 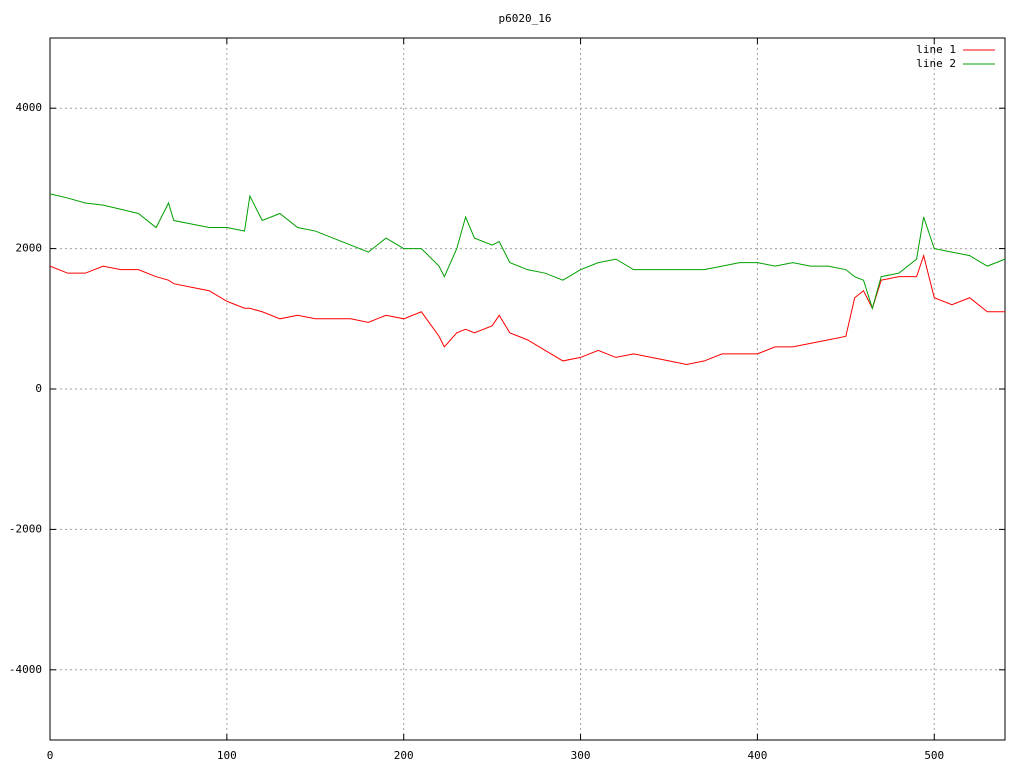 What do you see at coordinates (227, 755) in the screenshot?
I see `x-tick-label: 100` at bounding box center [227, 755].